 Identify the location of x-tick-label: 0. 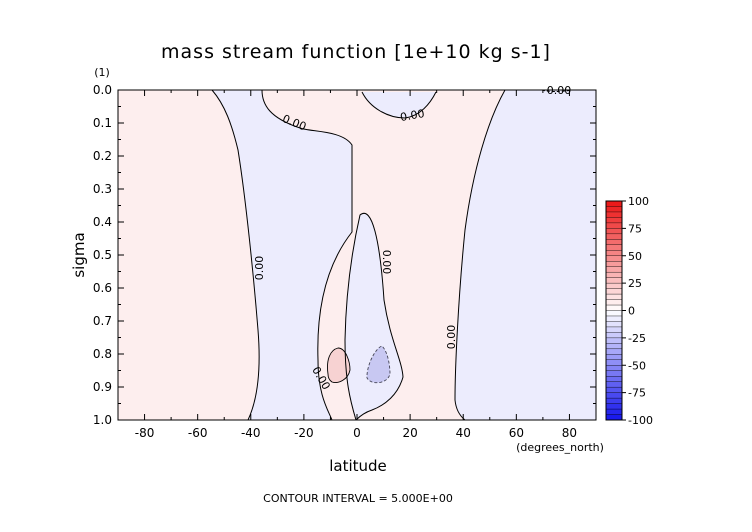
(357, 433).